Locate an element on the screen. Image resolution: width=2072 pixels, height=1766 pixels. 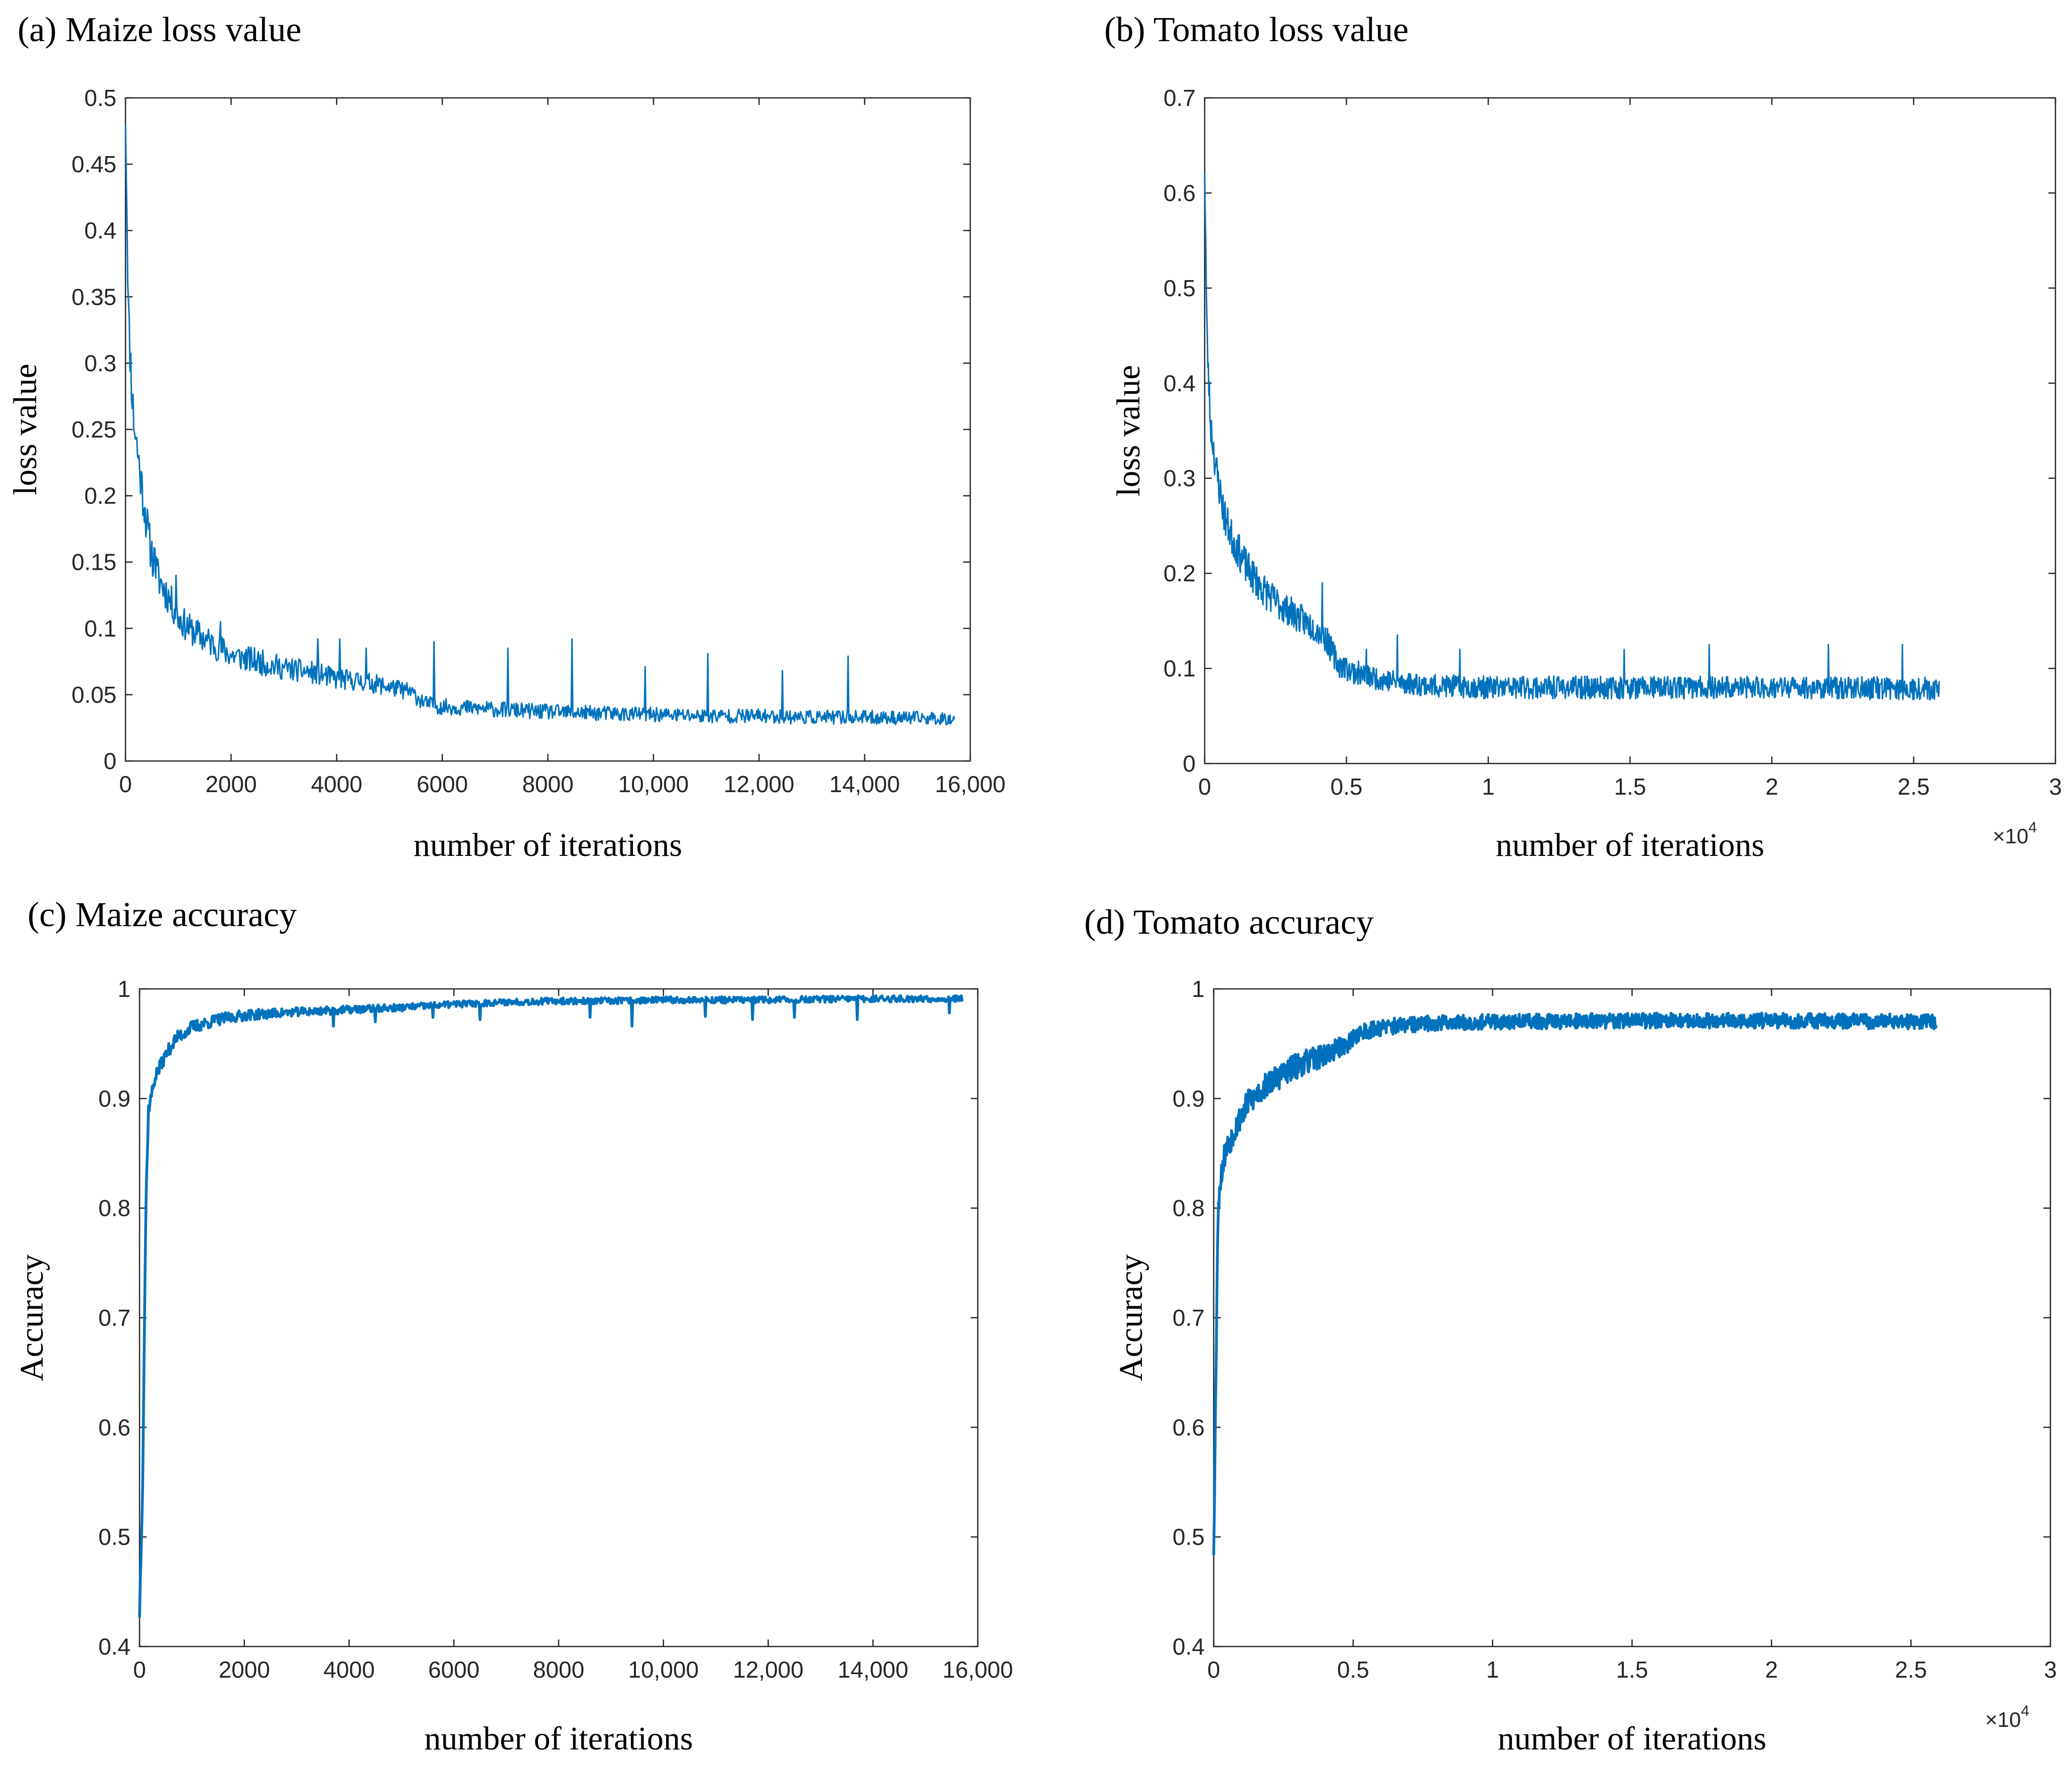
panel-title: (a) Maize loss value is located at coordinates (160, 30).